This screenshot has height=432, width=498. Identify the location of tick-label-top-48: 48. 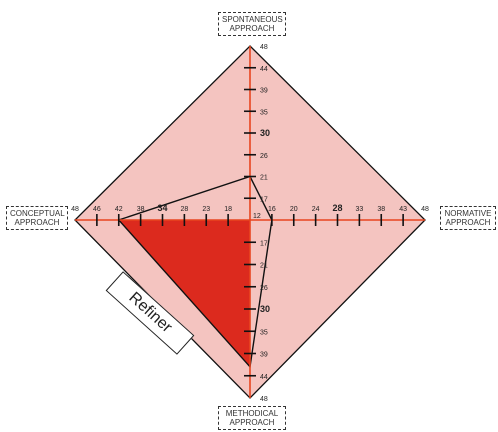
(264, 47).